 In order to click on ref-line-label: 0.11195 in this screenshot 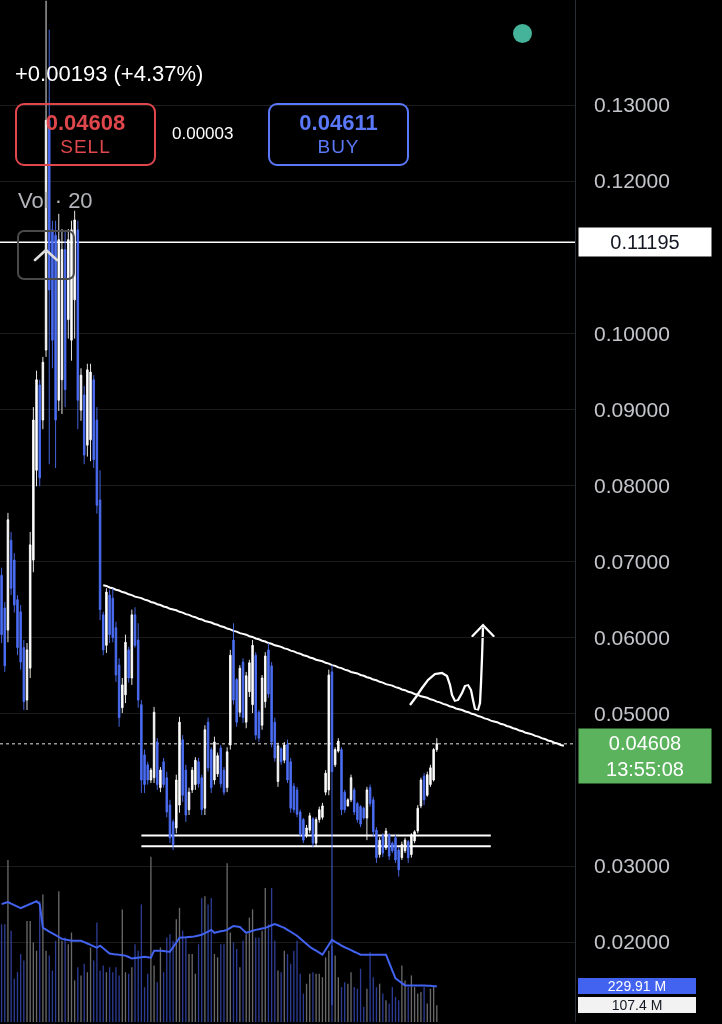, I will do `click(645, 242)`.